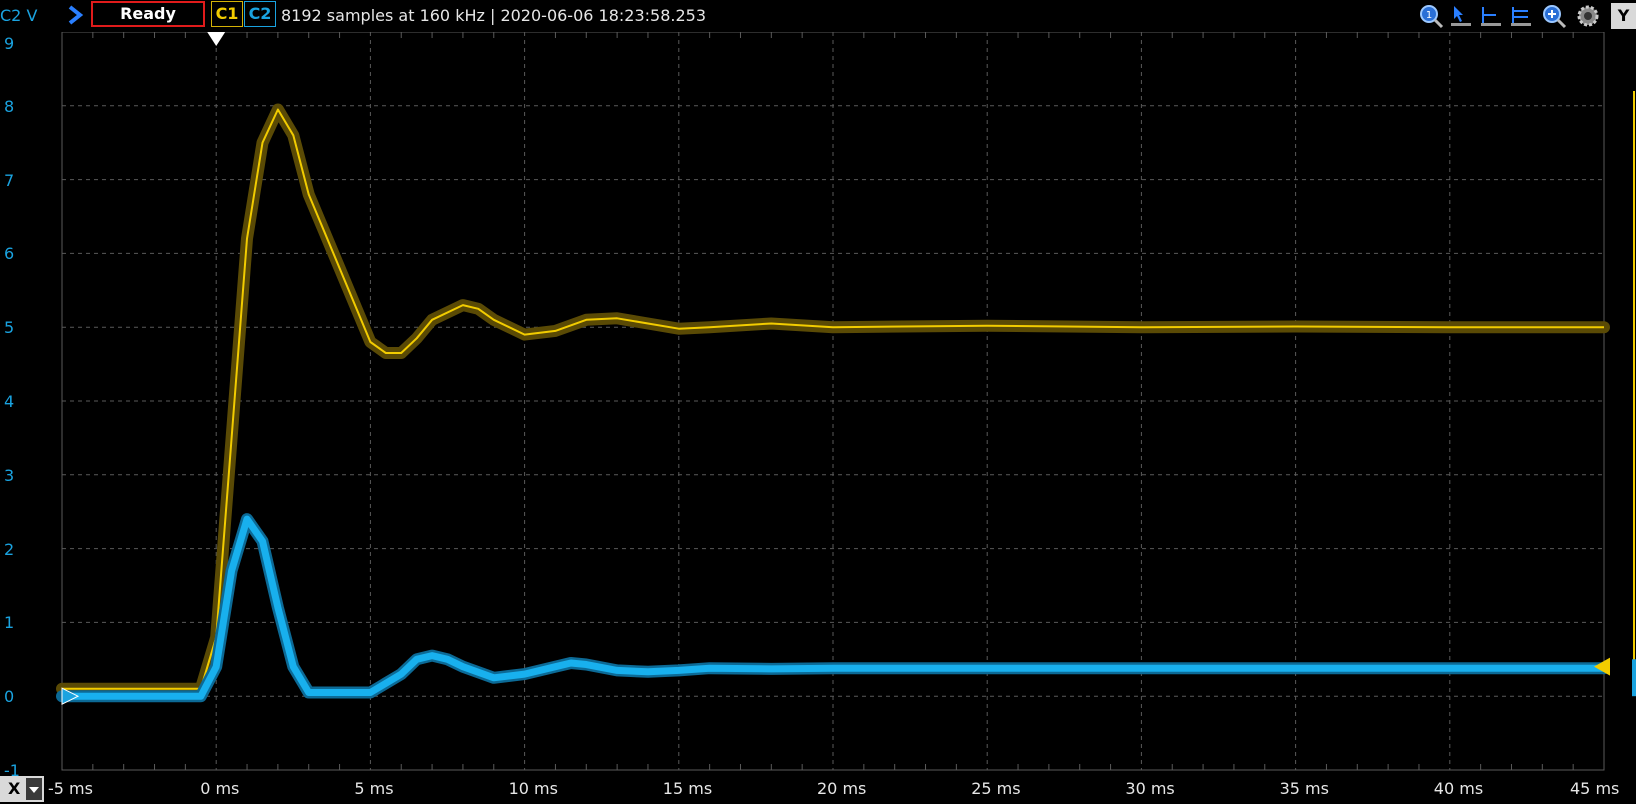 The height and width of the screenshot is (804, 1636). Describe the element at coordinates (1521, 16) in the screenshot. I see `vertical-cursor-icon` at that location.